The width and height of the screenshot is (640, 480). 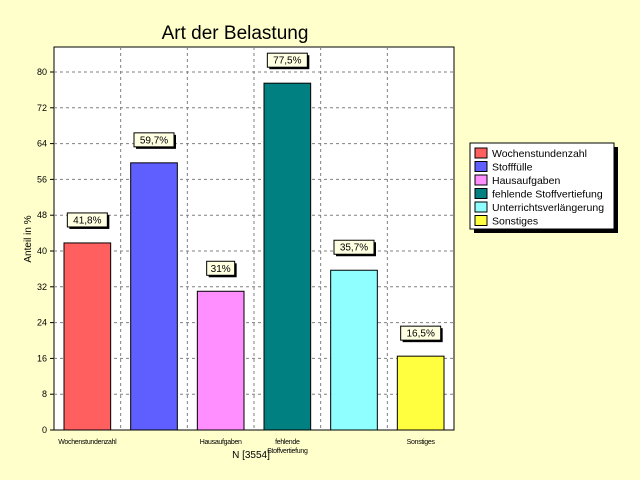 What do you see at coordinates (515, 222) in the screenshot?
I see `legend-item-label: Sonstiges` at bounding box center [515, 222].